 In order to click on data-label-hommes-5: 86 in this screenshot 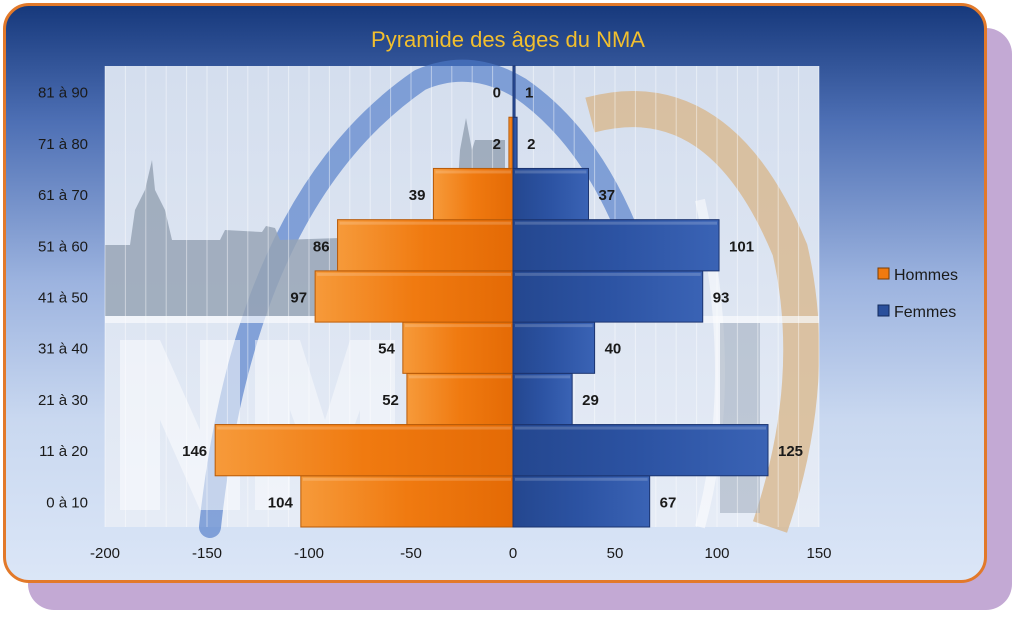, I will do `click(321, 246)`.